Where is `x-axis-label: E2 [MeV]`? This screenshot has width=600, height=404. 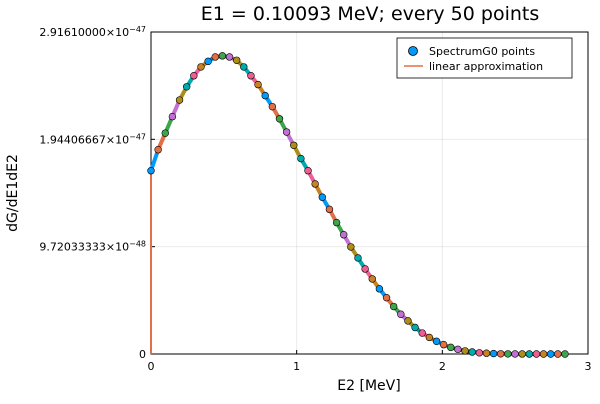
x-axis-label: E2 [MeV] is located at coordinates (368, 386).